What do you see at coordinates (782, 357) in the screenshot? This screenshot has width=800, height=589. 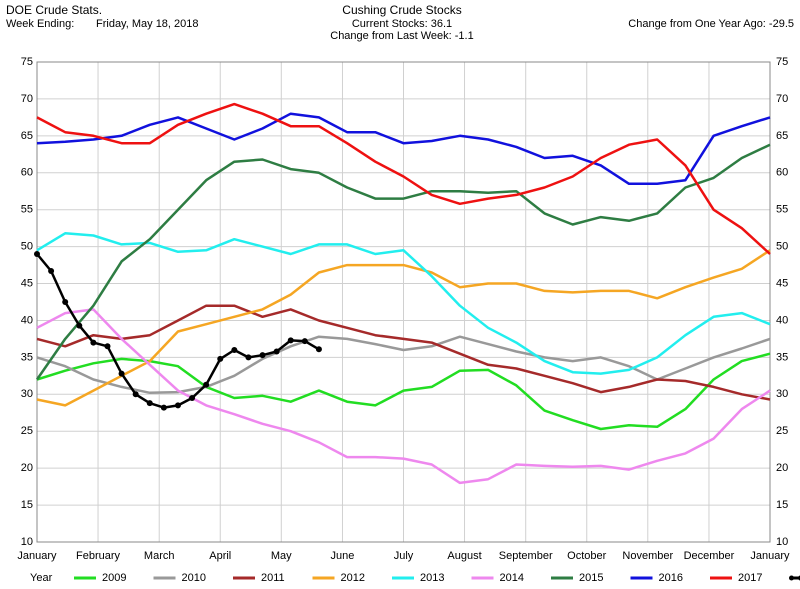 I see `y2-tick-label: 35` at bounding box center [782, 357].